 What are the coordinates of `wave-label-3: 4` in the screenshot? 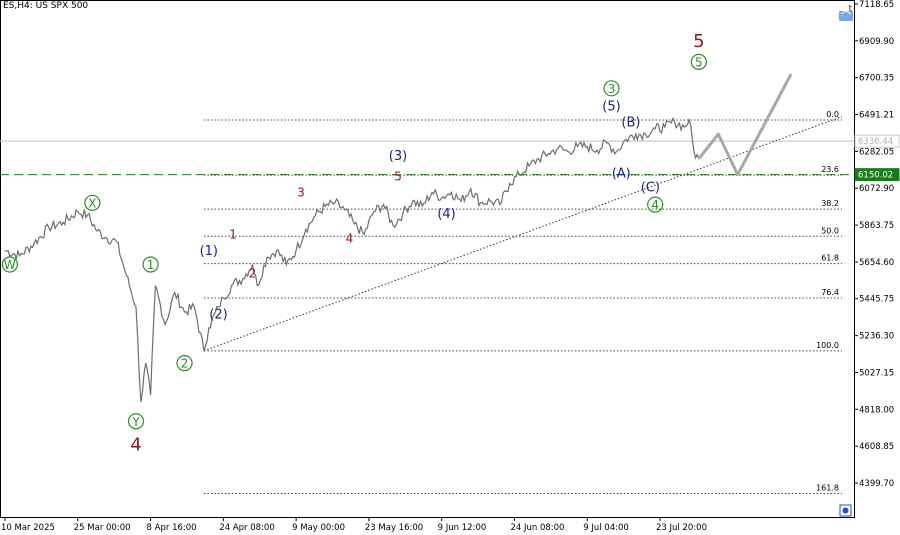 It's located at (135, 444).